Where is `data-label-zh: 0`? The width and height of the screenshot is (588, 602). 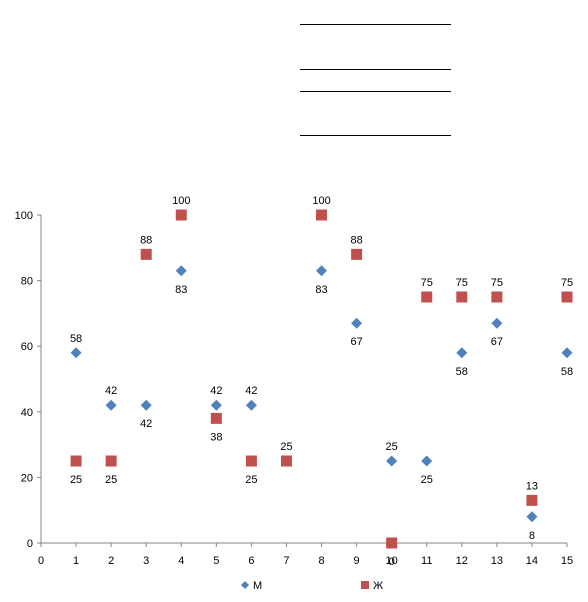
data-label-zh: 0 is located at coordinates (392, 562).